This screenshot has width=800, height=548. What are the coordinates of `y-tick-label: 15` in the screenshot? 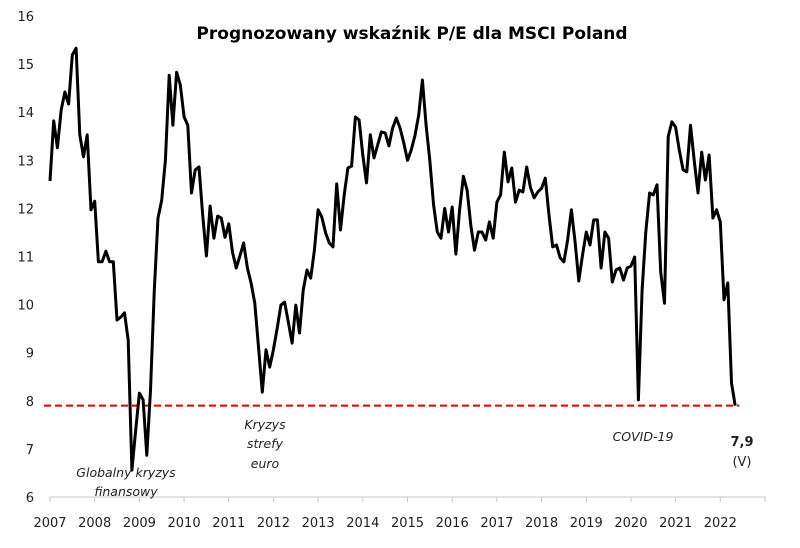 It's located at (25, 65).